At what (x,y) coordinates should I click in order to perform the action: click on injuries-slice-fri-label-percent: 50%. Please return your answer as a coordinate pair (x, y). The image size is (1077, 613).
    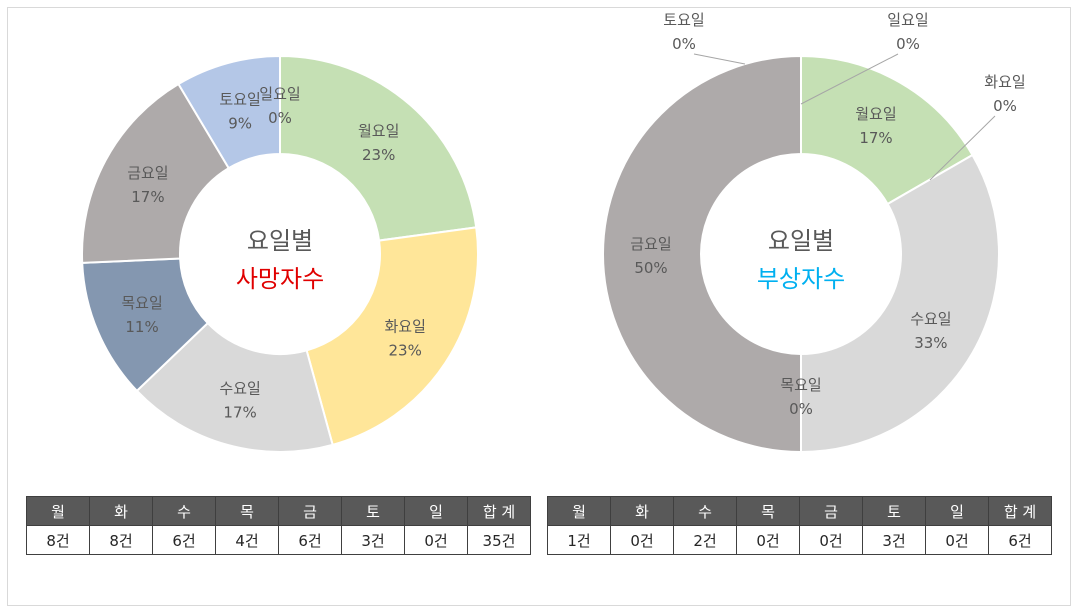
    Looking at the image, I should click on (650, 268).